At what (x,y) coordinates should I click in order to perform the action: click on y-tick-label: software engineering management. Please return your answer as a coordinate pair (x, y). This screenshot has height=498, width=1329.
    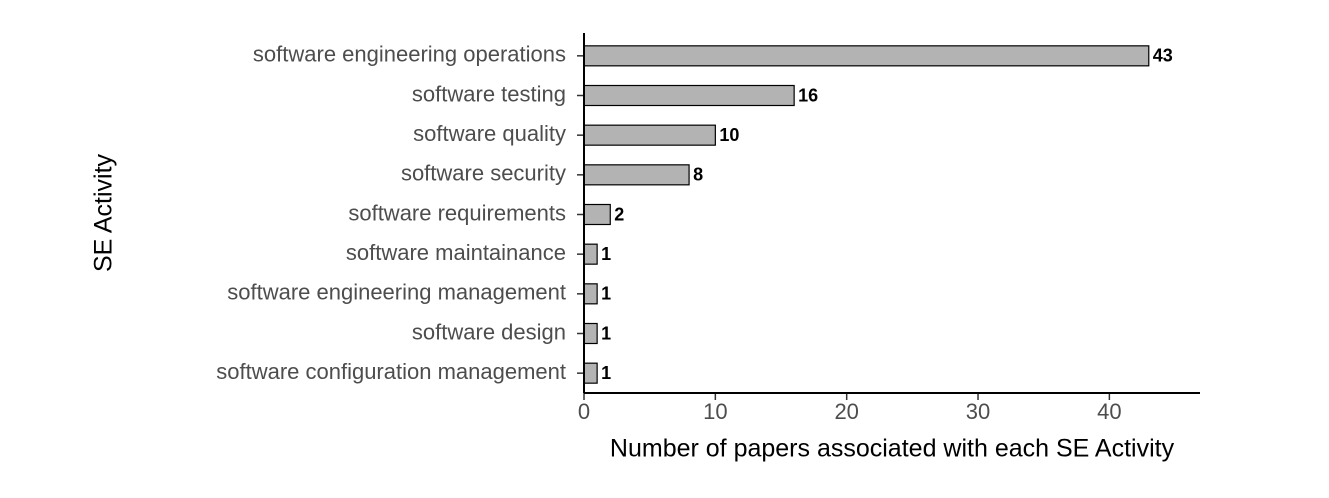
    Looking at the image, I should click on (396, 292).